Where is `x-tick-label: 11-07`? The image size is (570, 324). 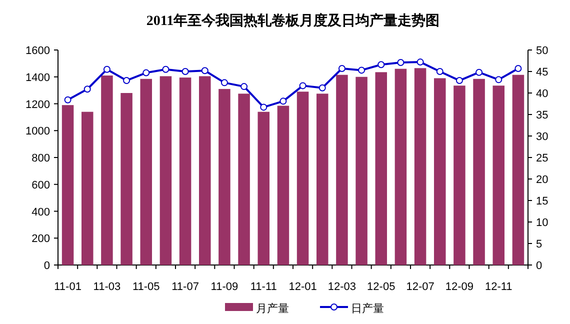
x-tick-label: 11-07 is located at coordinates (185, 287).